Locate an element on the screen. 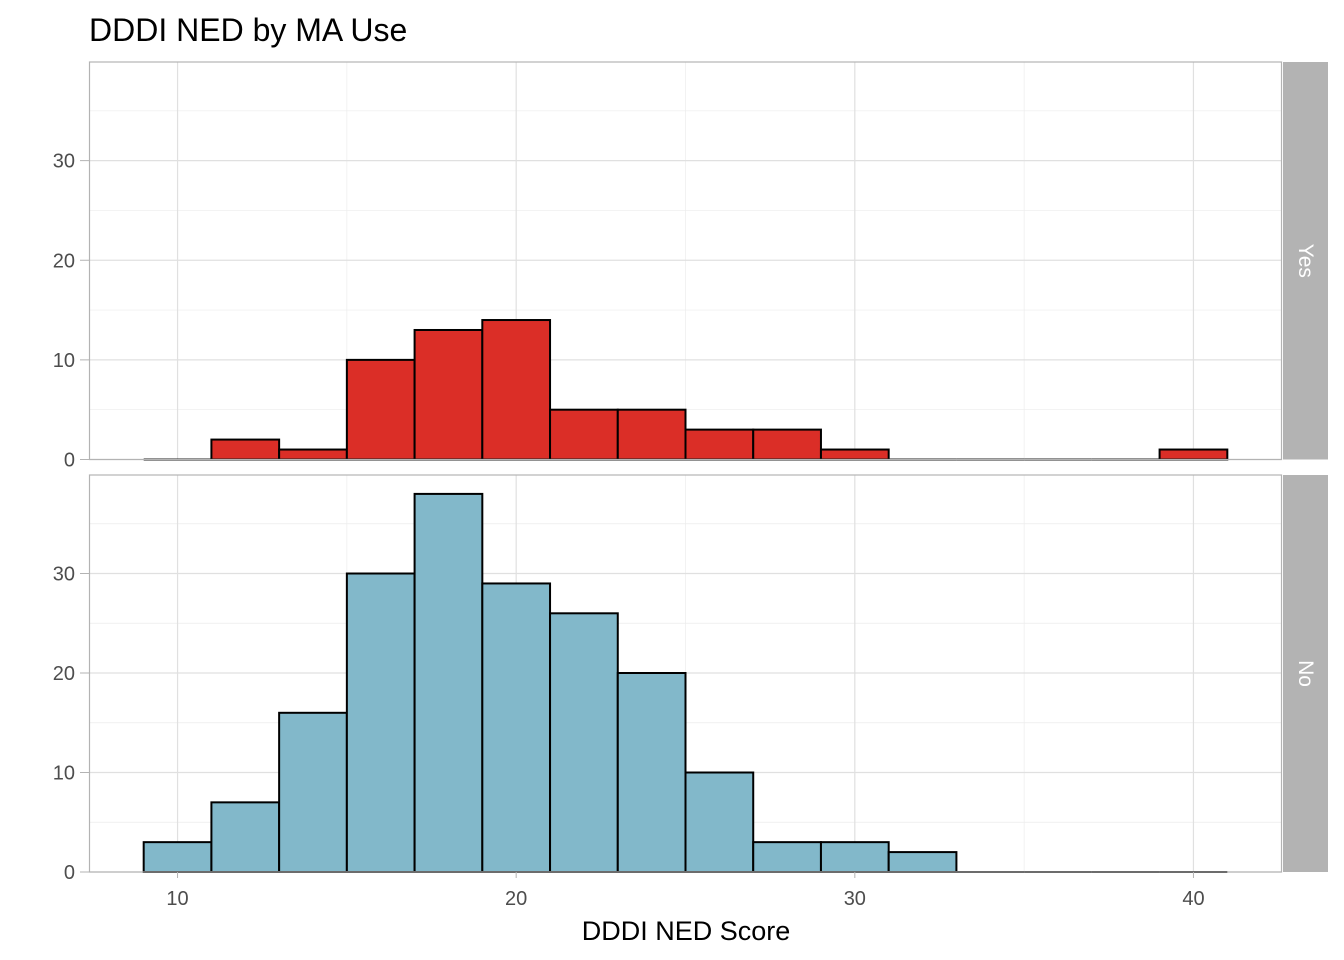 The width and height of the screenshot is (1344, 960). facet-strip-label: No is located at coordinates (1305, 673).